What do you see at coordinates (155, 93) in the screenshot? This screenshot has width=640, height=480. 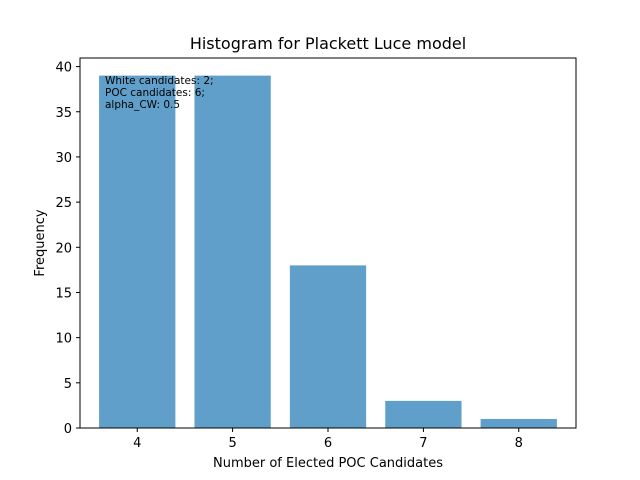 I see `annotation-line-2: POC candidates: 6;` at bounding box center [155, 93].